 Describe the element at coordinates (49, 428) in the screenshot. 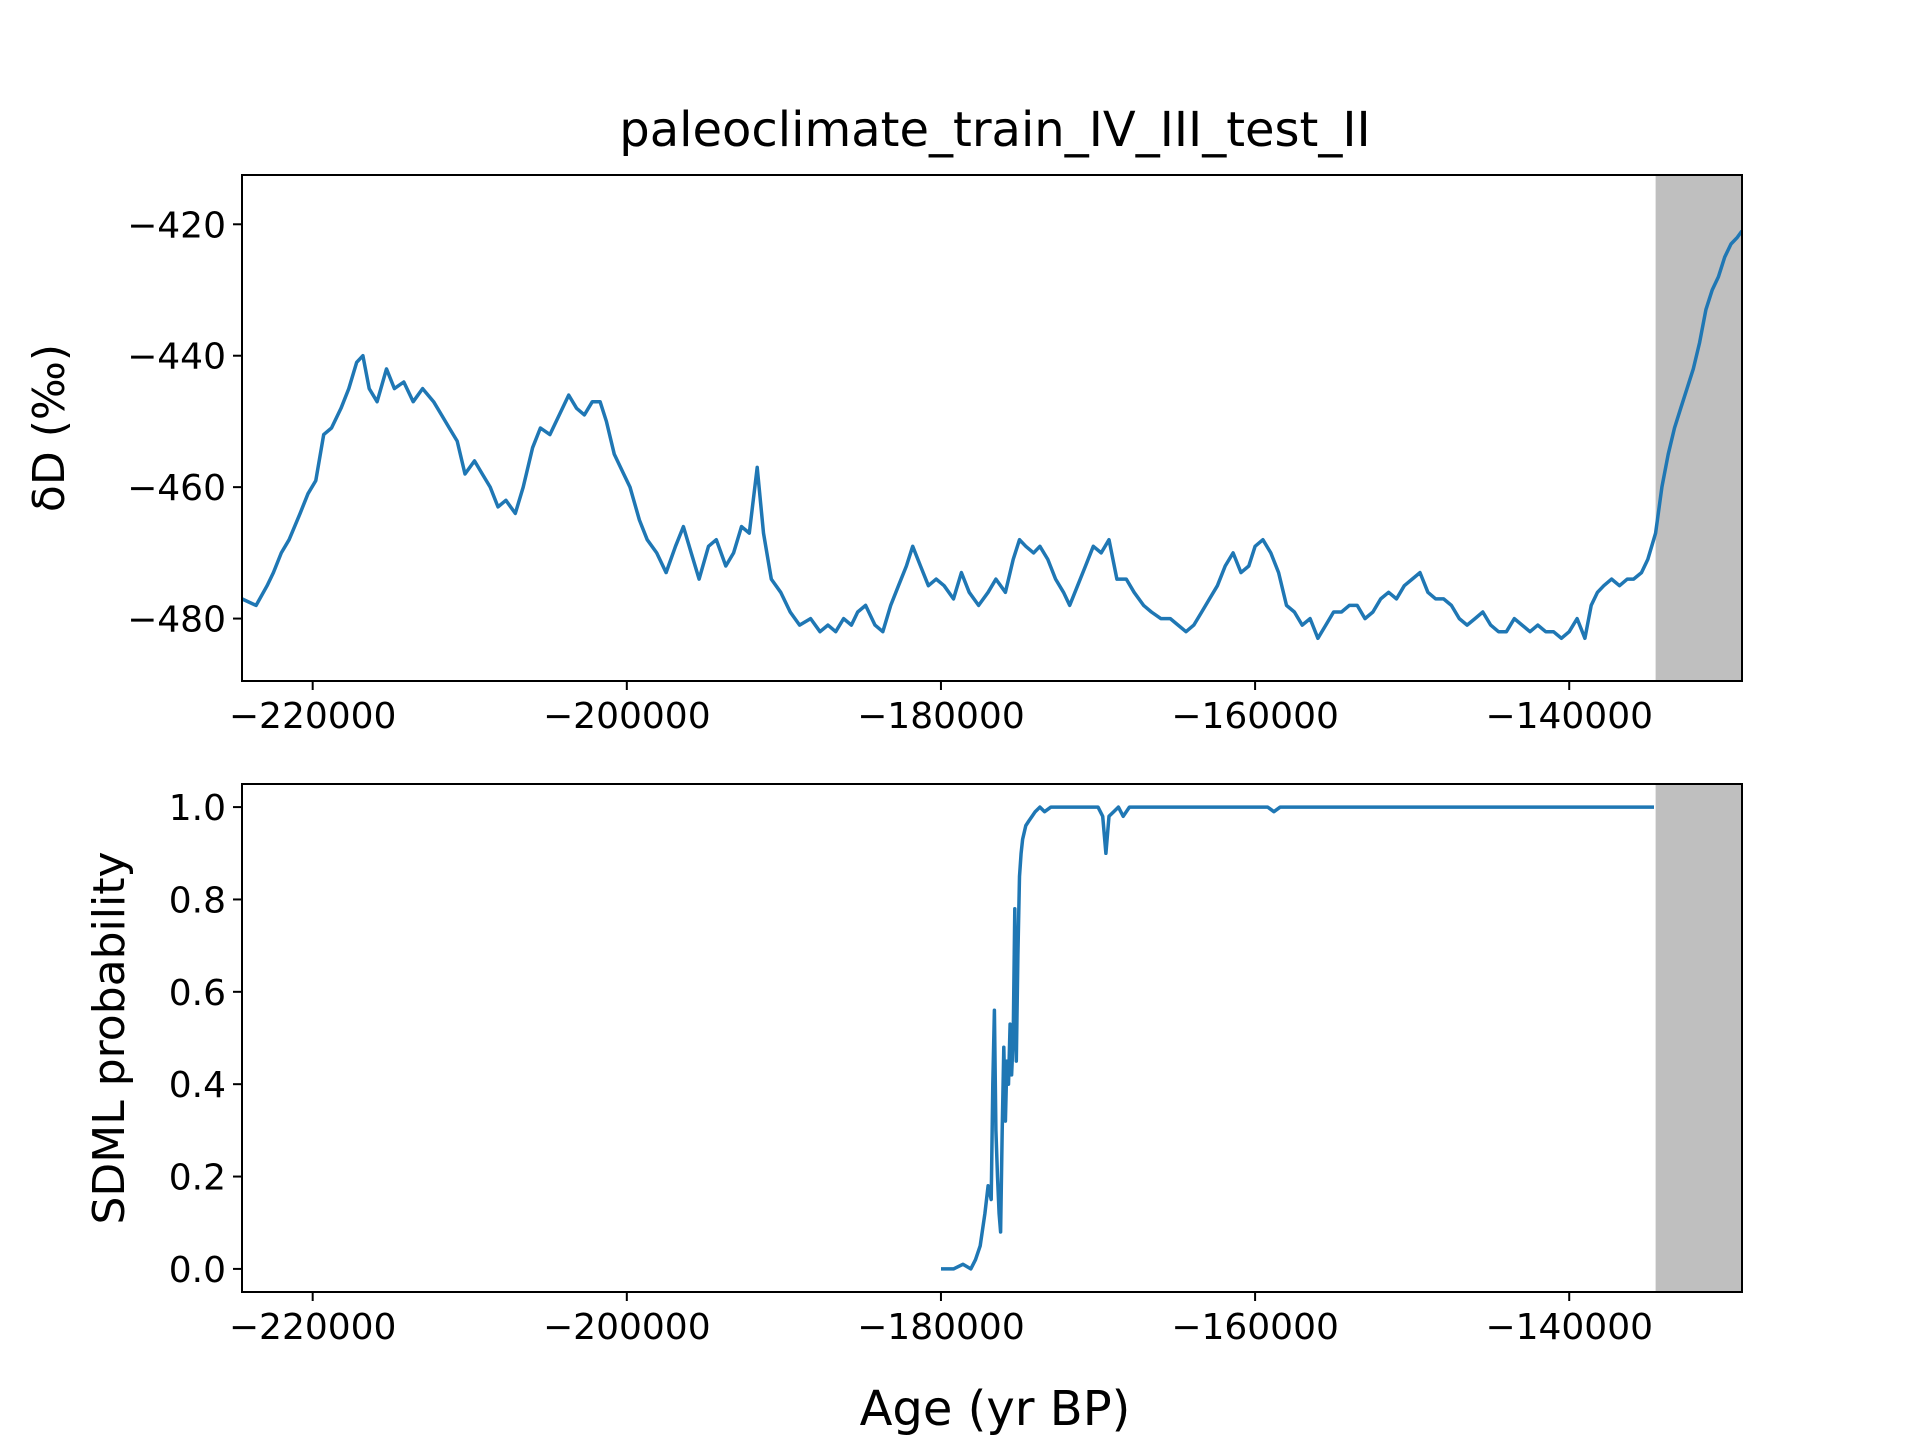

I see `y-axis-label: δD (‰)` at that location.